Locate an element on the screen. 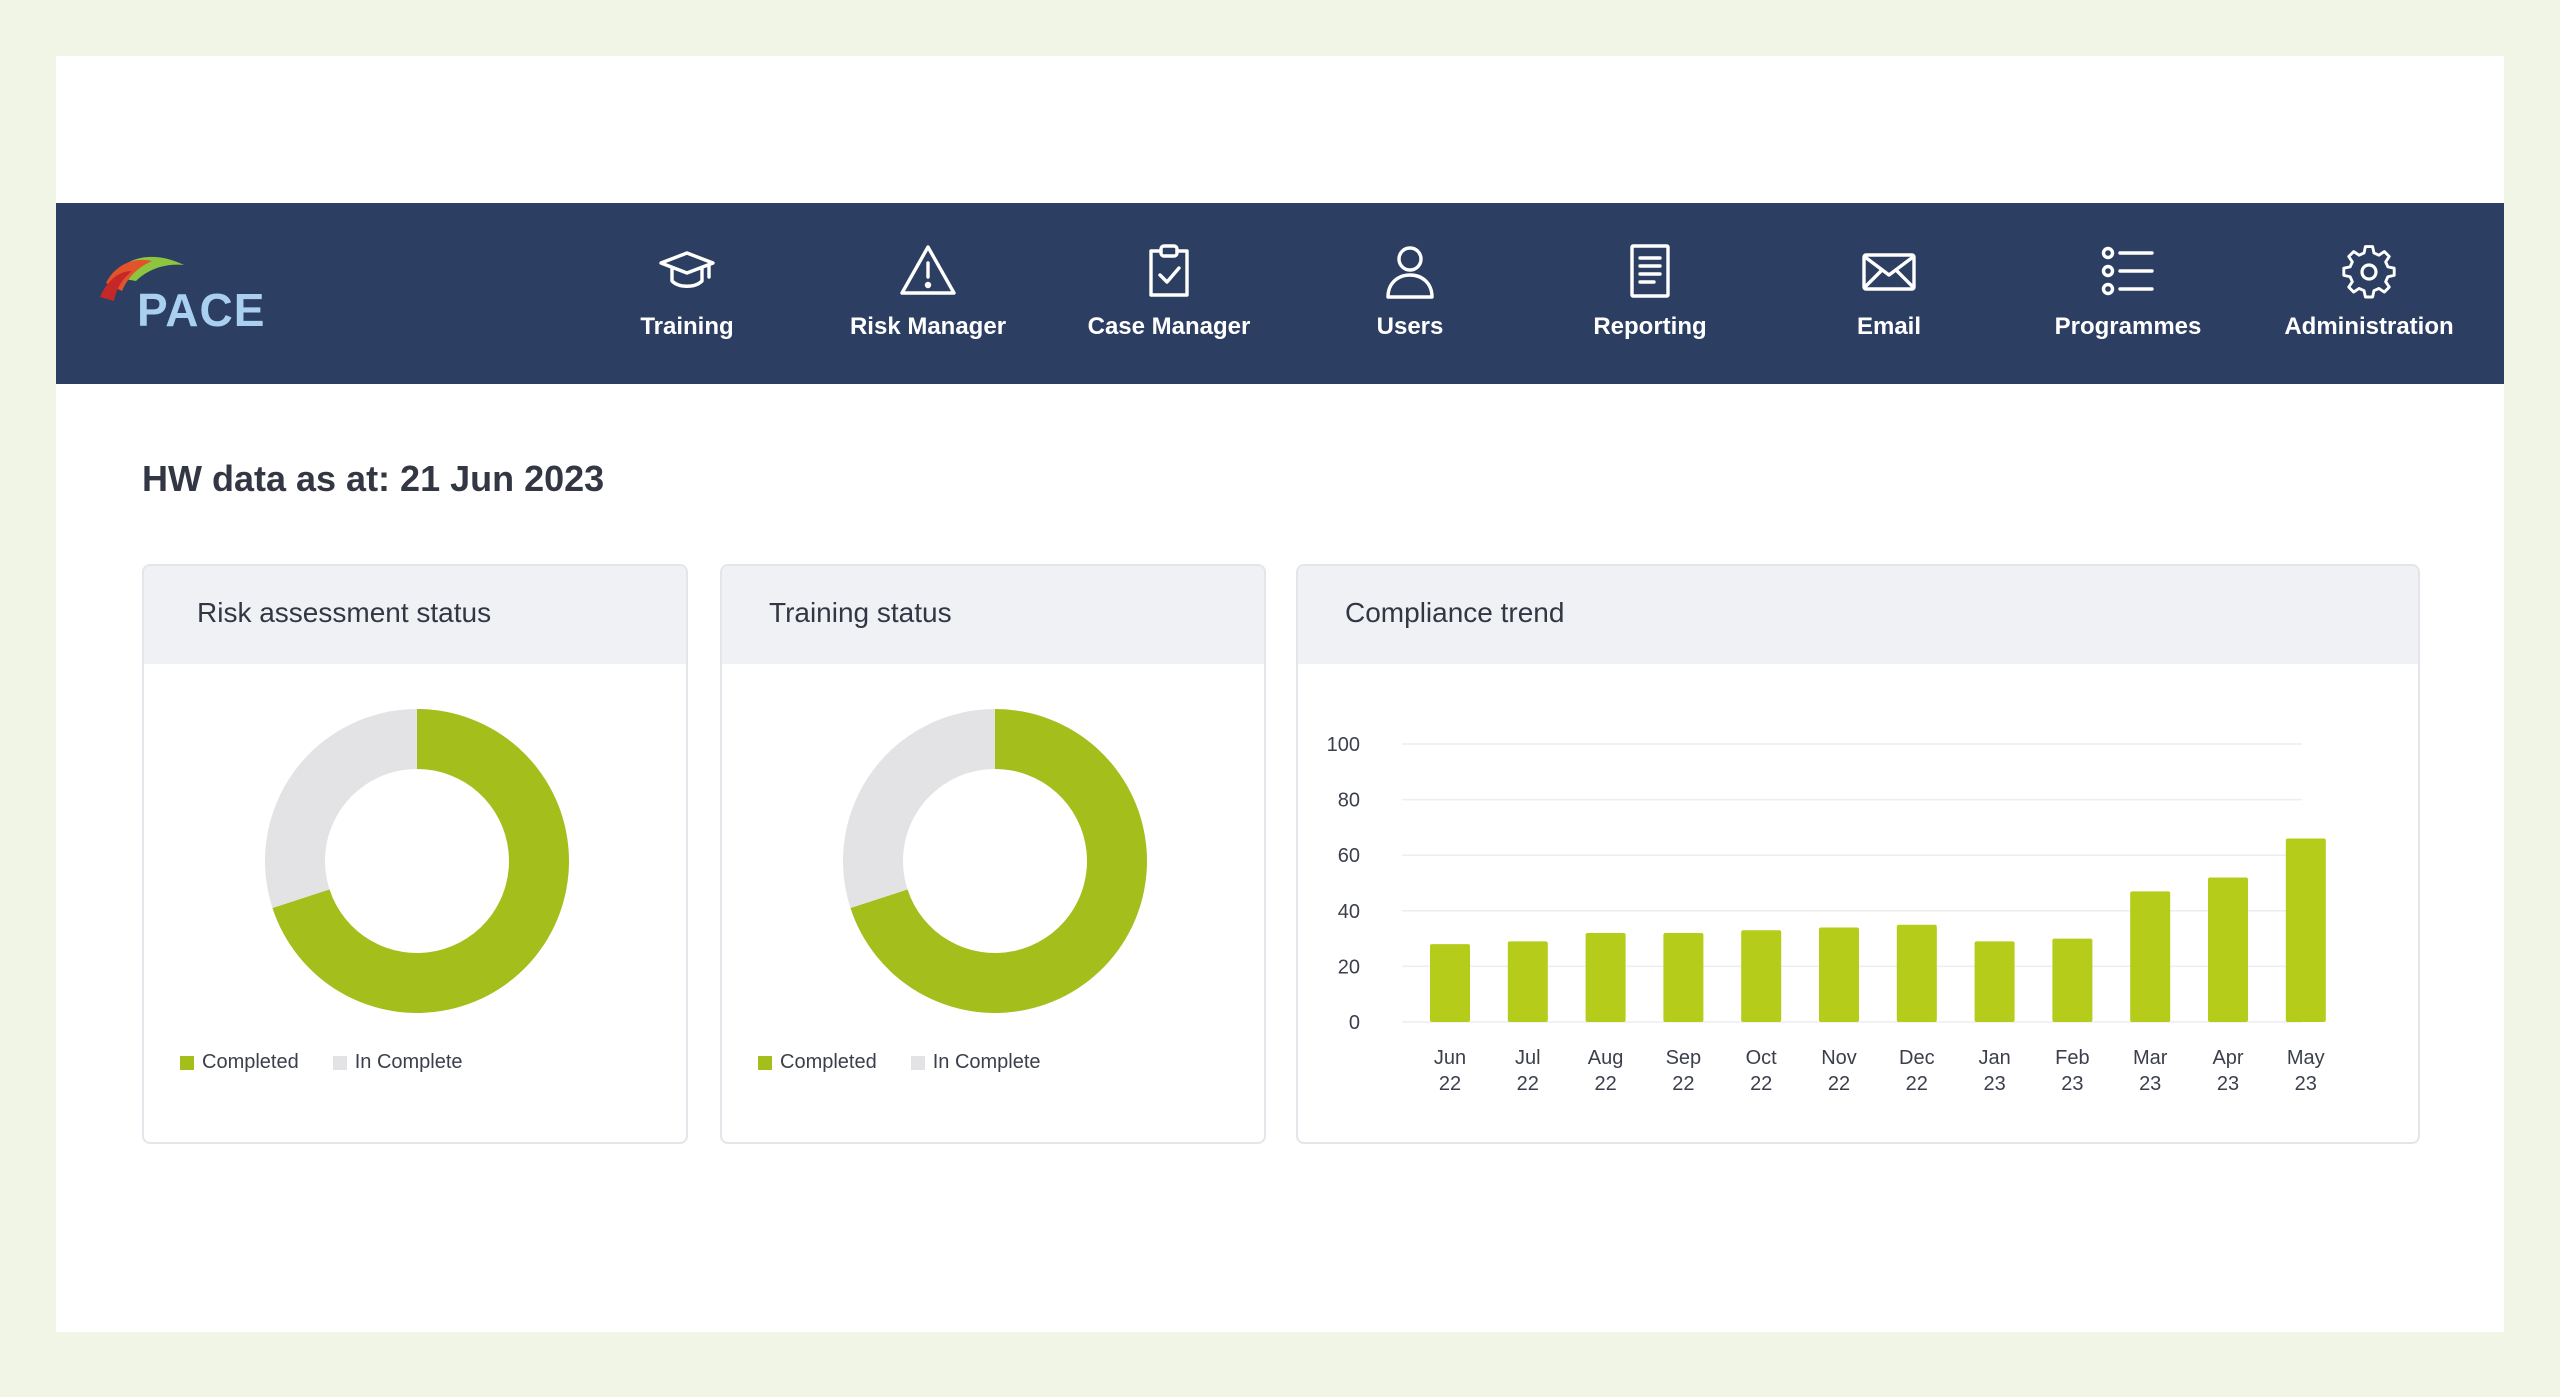  y-tick-label: 20 is located at coordinates (1349, 967).